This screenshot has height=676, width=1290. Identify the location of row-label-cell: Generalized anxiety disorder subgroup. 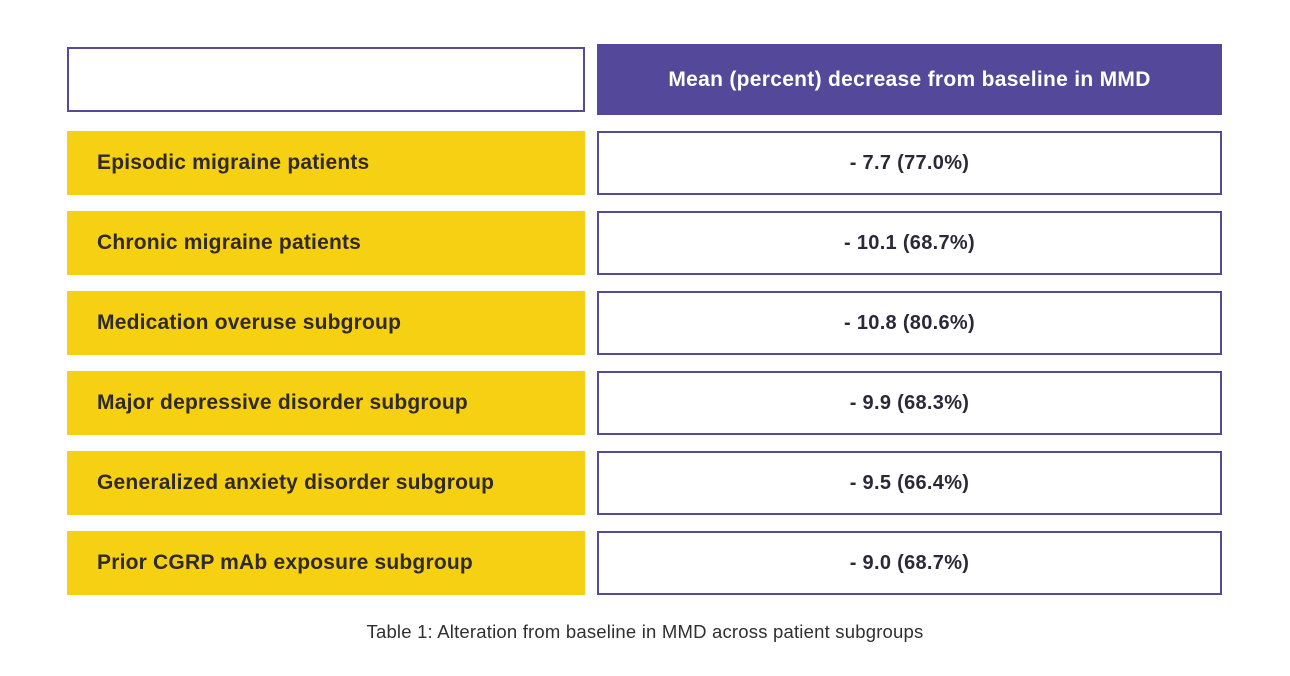
(326, 483).